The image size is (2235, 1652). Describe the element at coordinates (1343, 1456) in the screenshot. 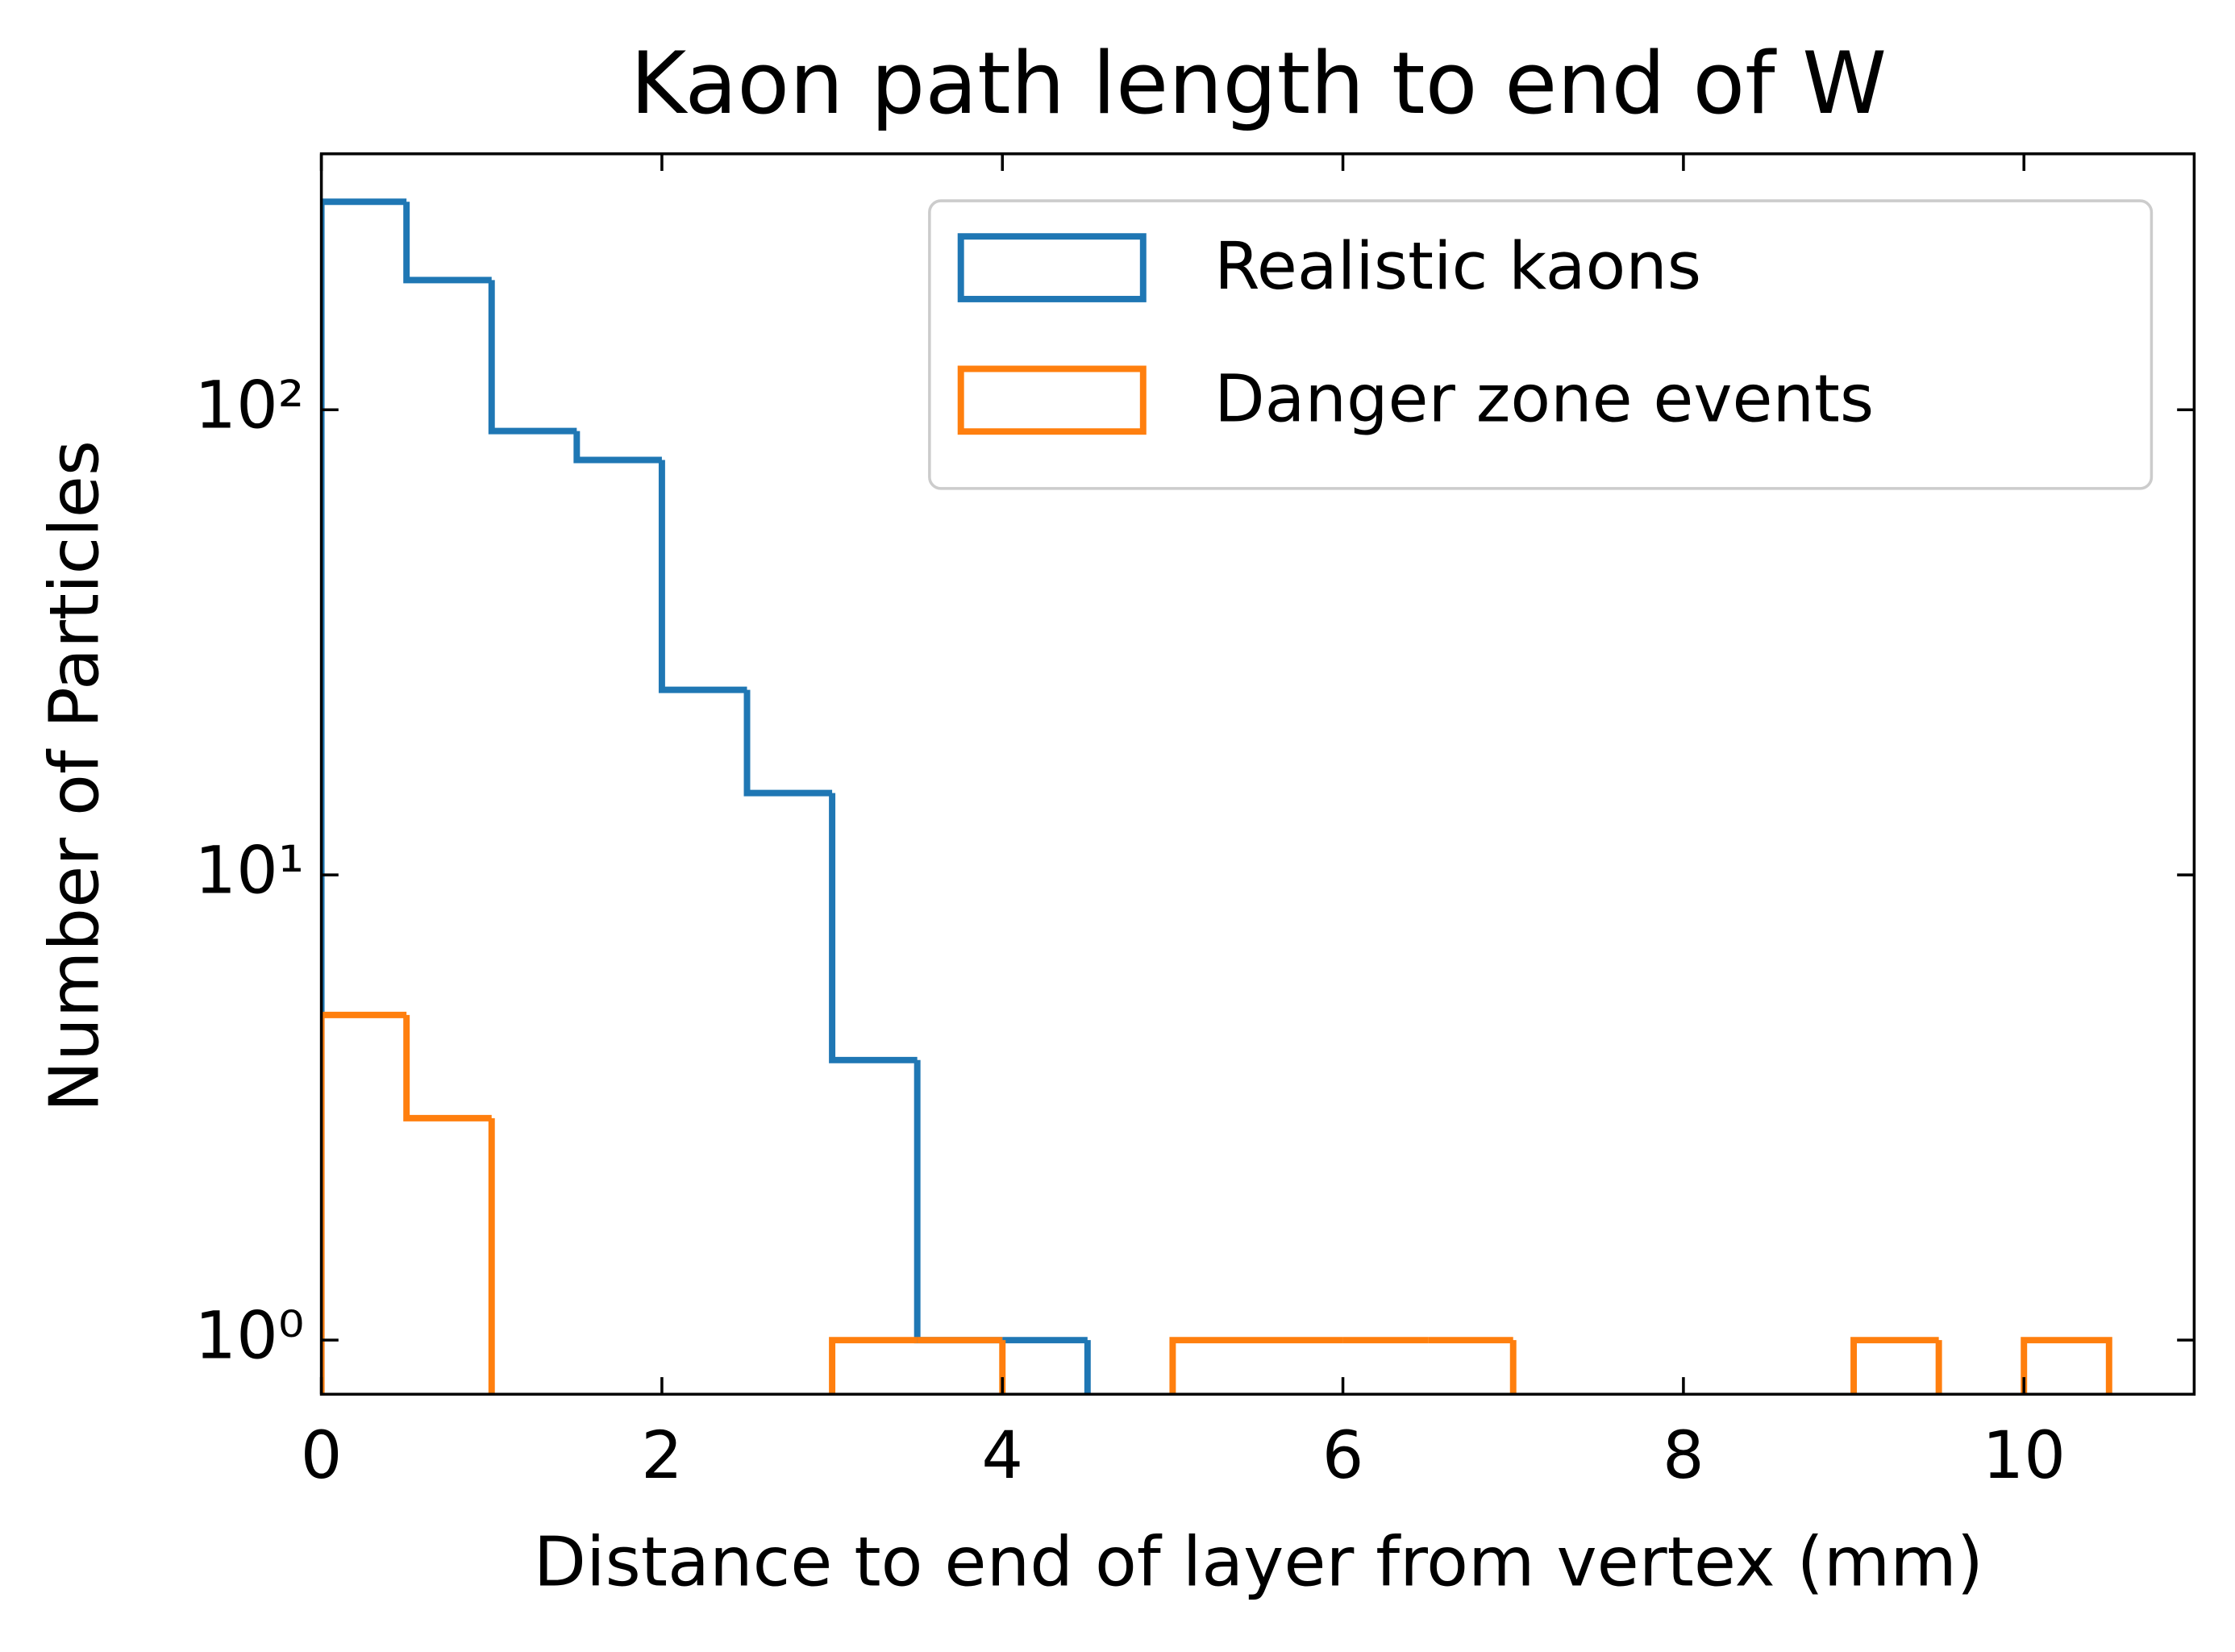

I see `x-tick-label: 6` at that location.